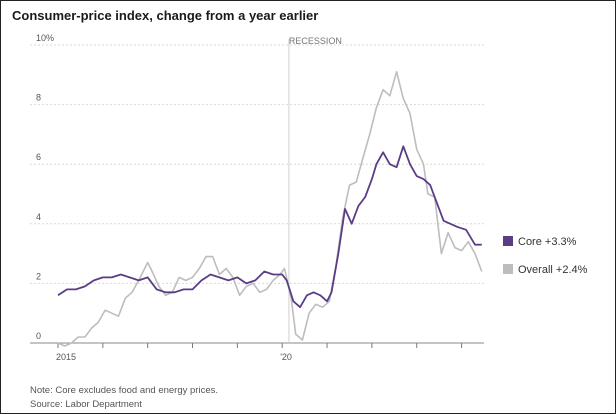 The image size is (616, 414). What do you see at coordinates (38, 98) in the screenshot?
I see `y-tick-label: 8` at bounding box center [38, 98].